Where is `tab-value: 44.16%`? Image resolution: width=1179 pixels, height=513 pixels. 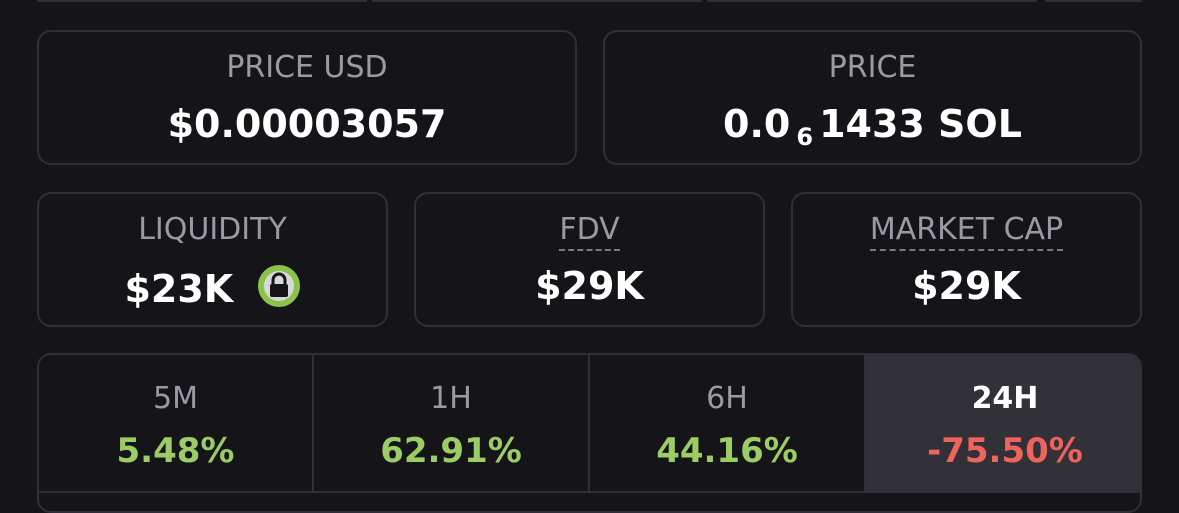
tab-value: 44.16% is located at coordinates (727, 451).